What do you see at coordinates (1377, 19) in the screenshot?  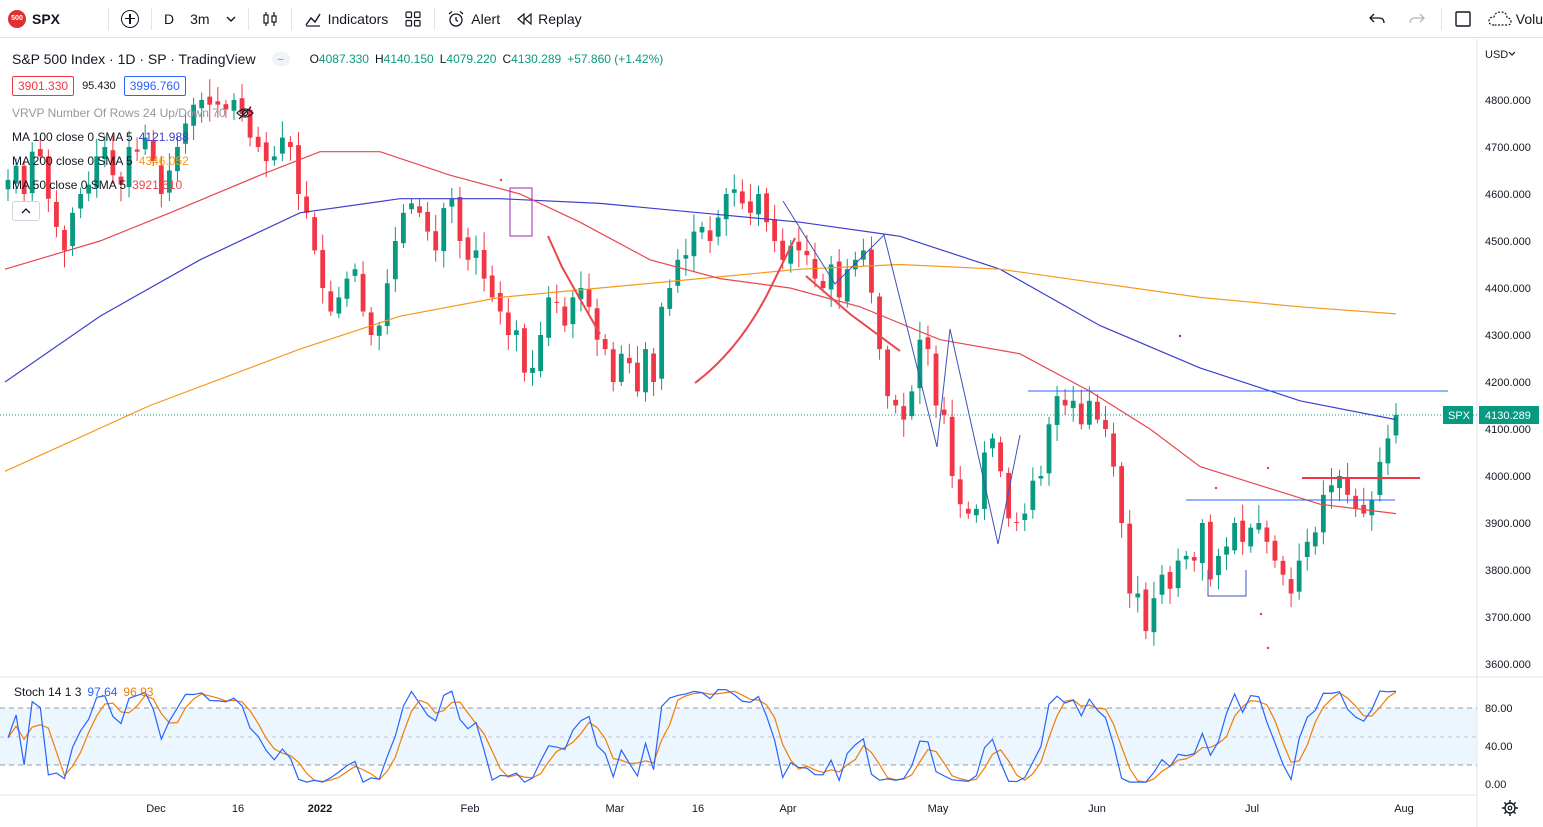 I see `undo-button` at bounding box center [1377, 19].